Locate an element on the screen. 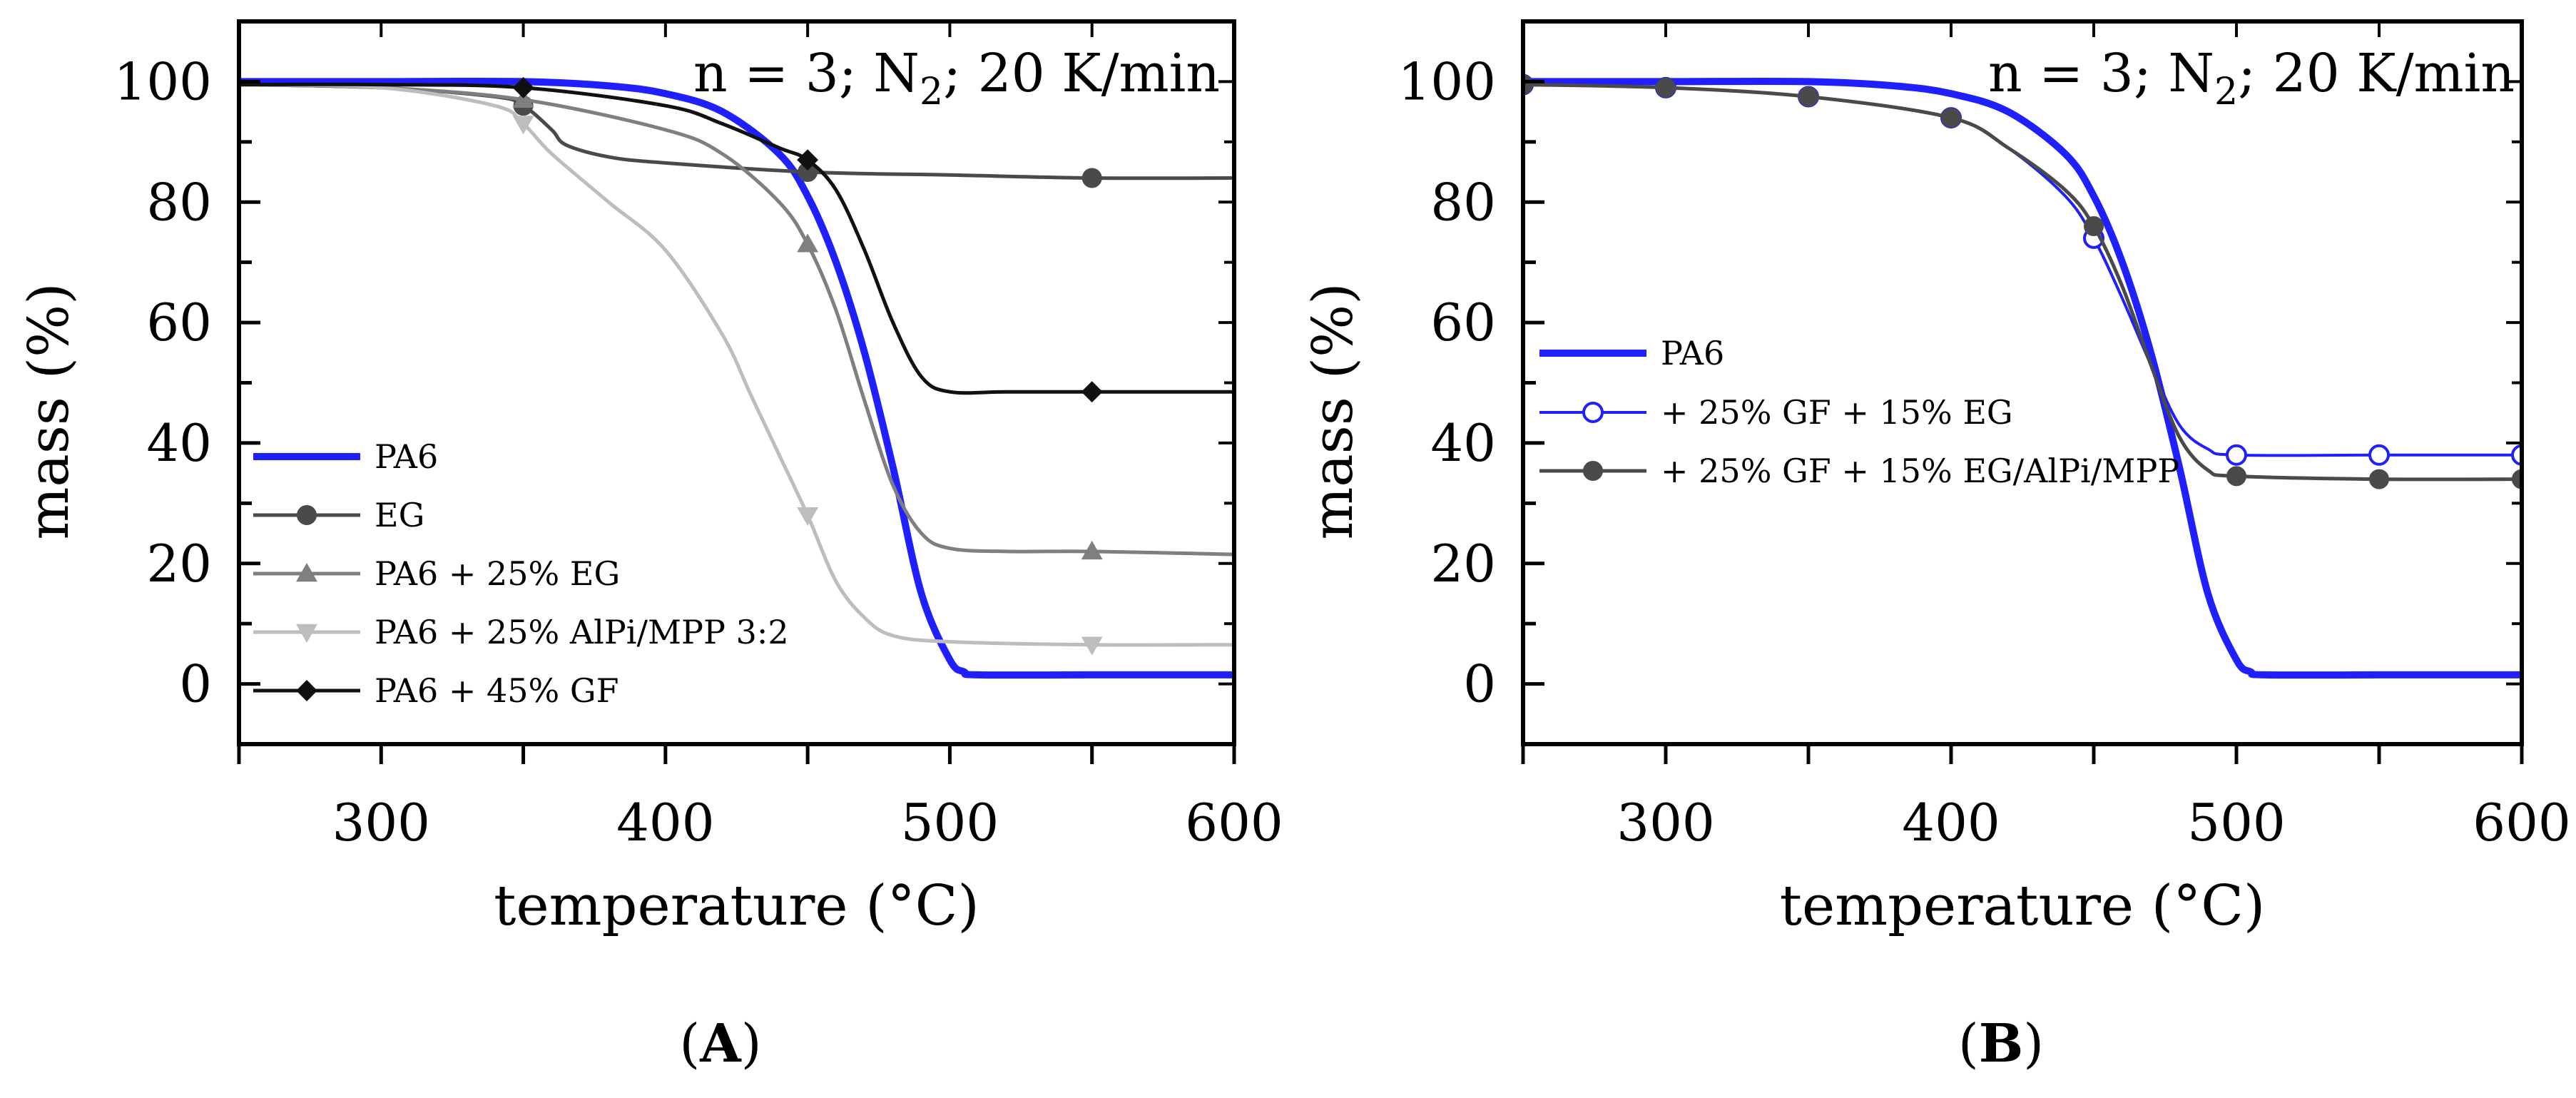  legend-label: + 25% GF + 15% EG is located at coordinates (1837, 412).